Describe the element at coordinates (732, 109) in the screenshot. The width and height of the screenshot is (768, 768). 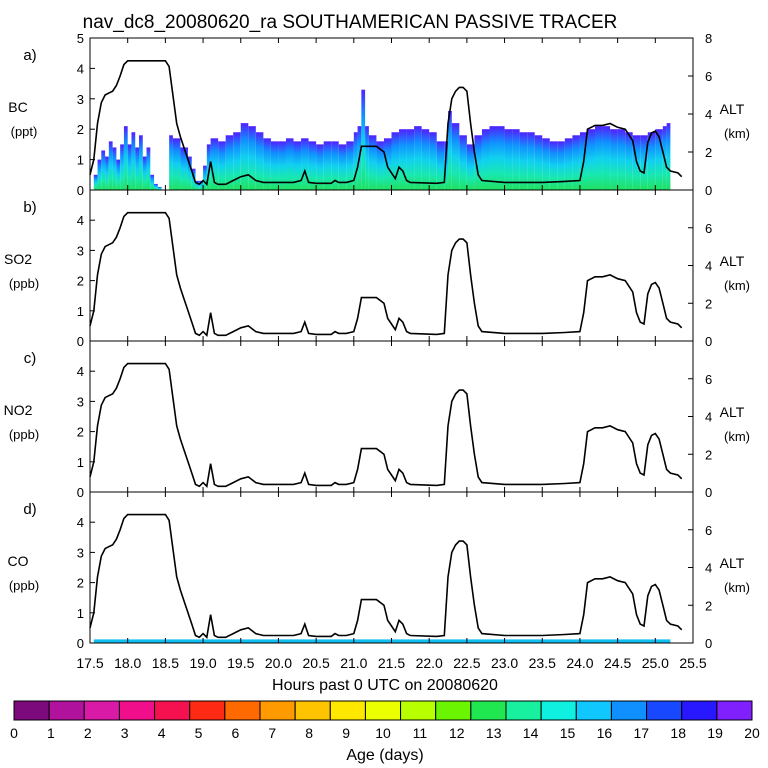
I see `y2-axis-label: ALT` at that location.